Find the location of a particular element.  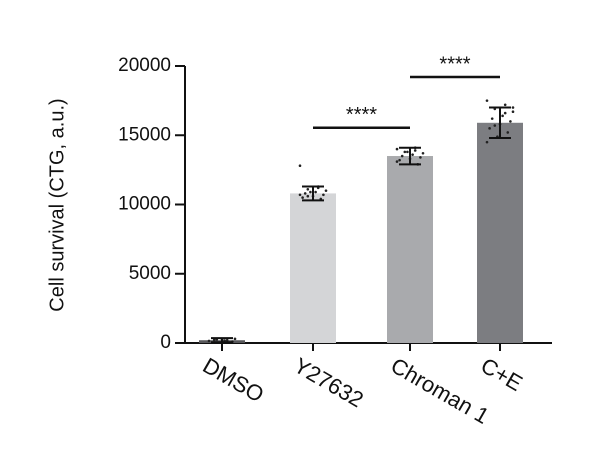

y-tick-label: 5000 is located at coordinates (150, 273).